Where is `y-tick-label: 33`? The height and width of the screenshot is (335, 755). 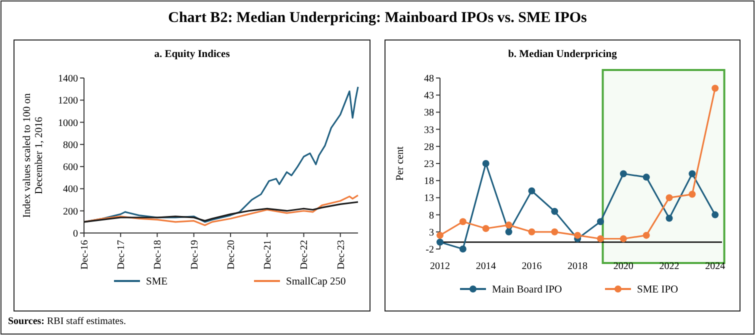
y-tick-label: 33 is located at coordinates (429, 130).